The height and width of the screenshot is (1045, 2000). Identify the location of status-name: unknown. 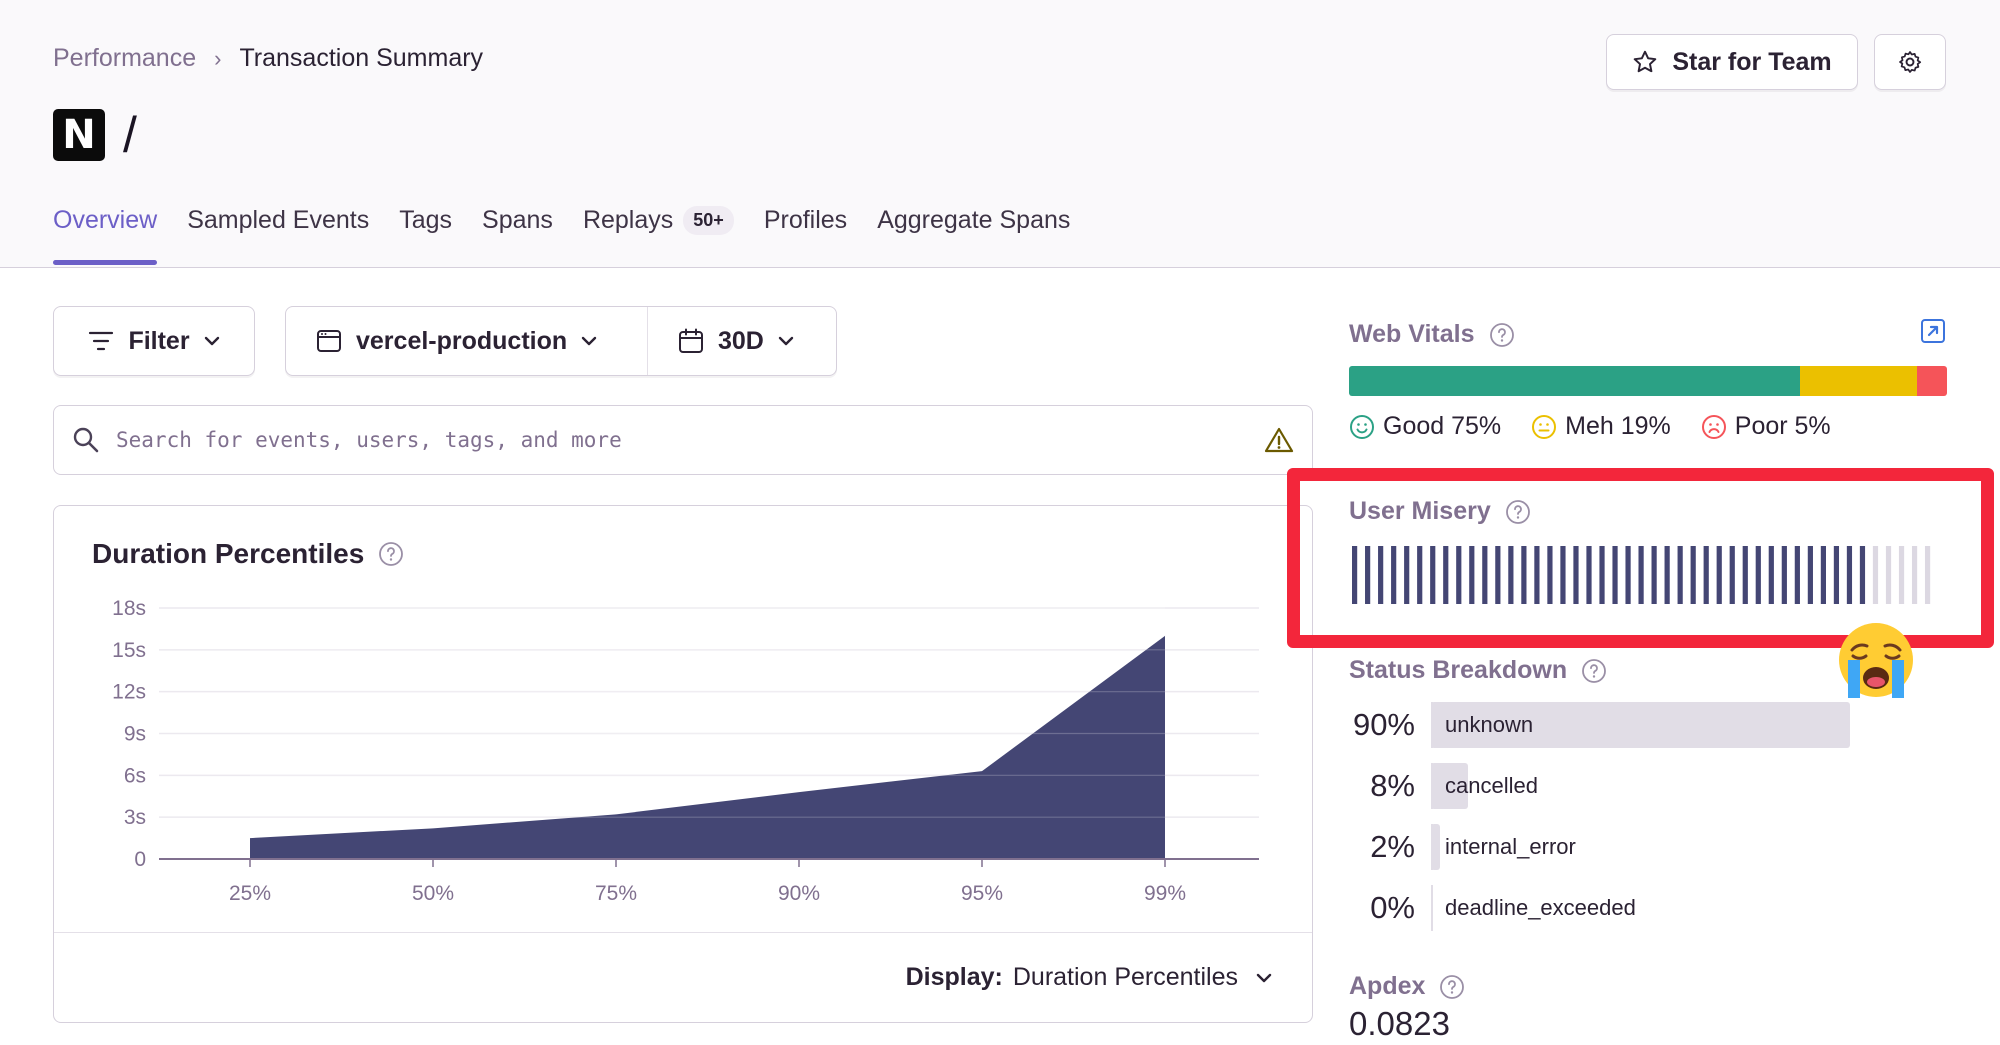
(1489, 724).